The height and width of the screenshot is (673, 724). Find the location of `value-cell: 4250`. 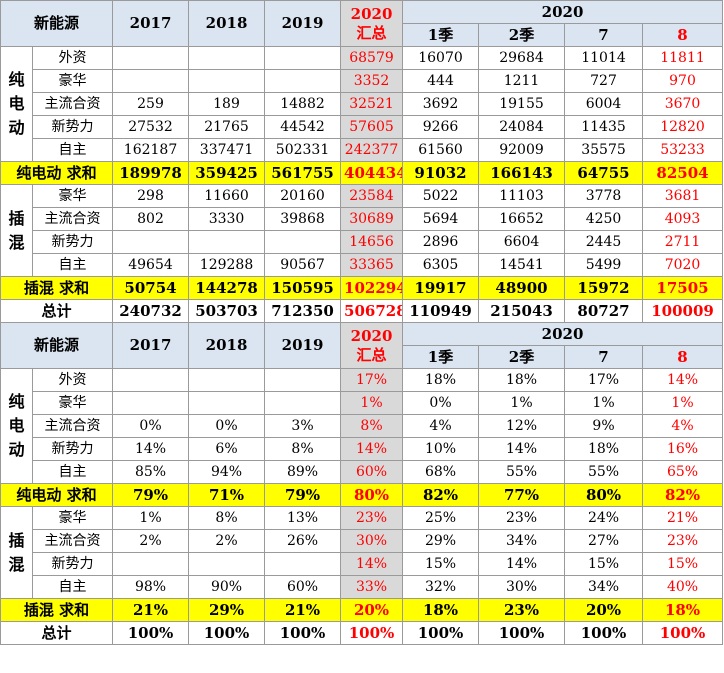

value-cell: 4250 is located at coordinates (604, 219).